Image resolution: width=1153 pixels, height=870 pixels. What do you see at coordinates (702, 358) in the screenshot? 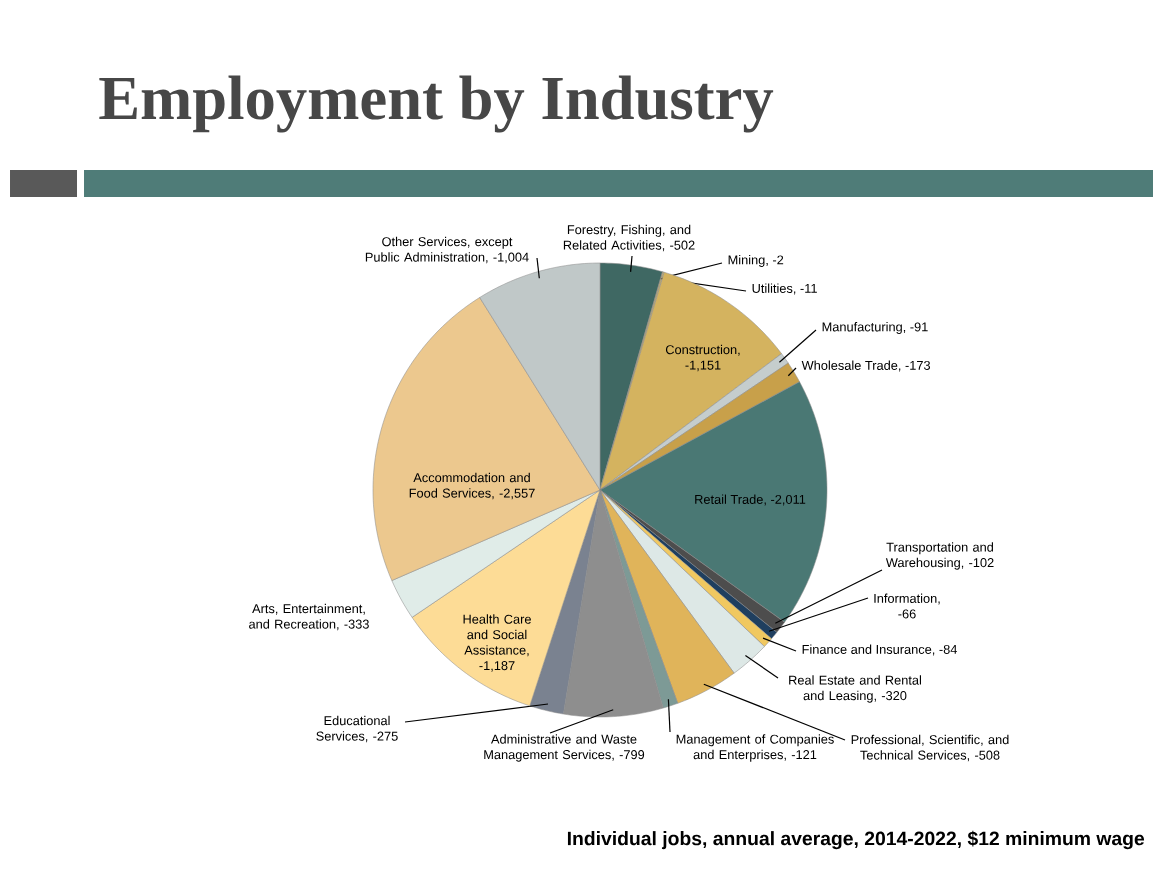
I see `slice-label: Construction, -1,151` at bounding box center [702, 358].